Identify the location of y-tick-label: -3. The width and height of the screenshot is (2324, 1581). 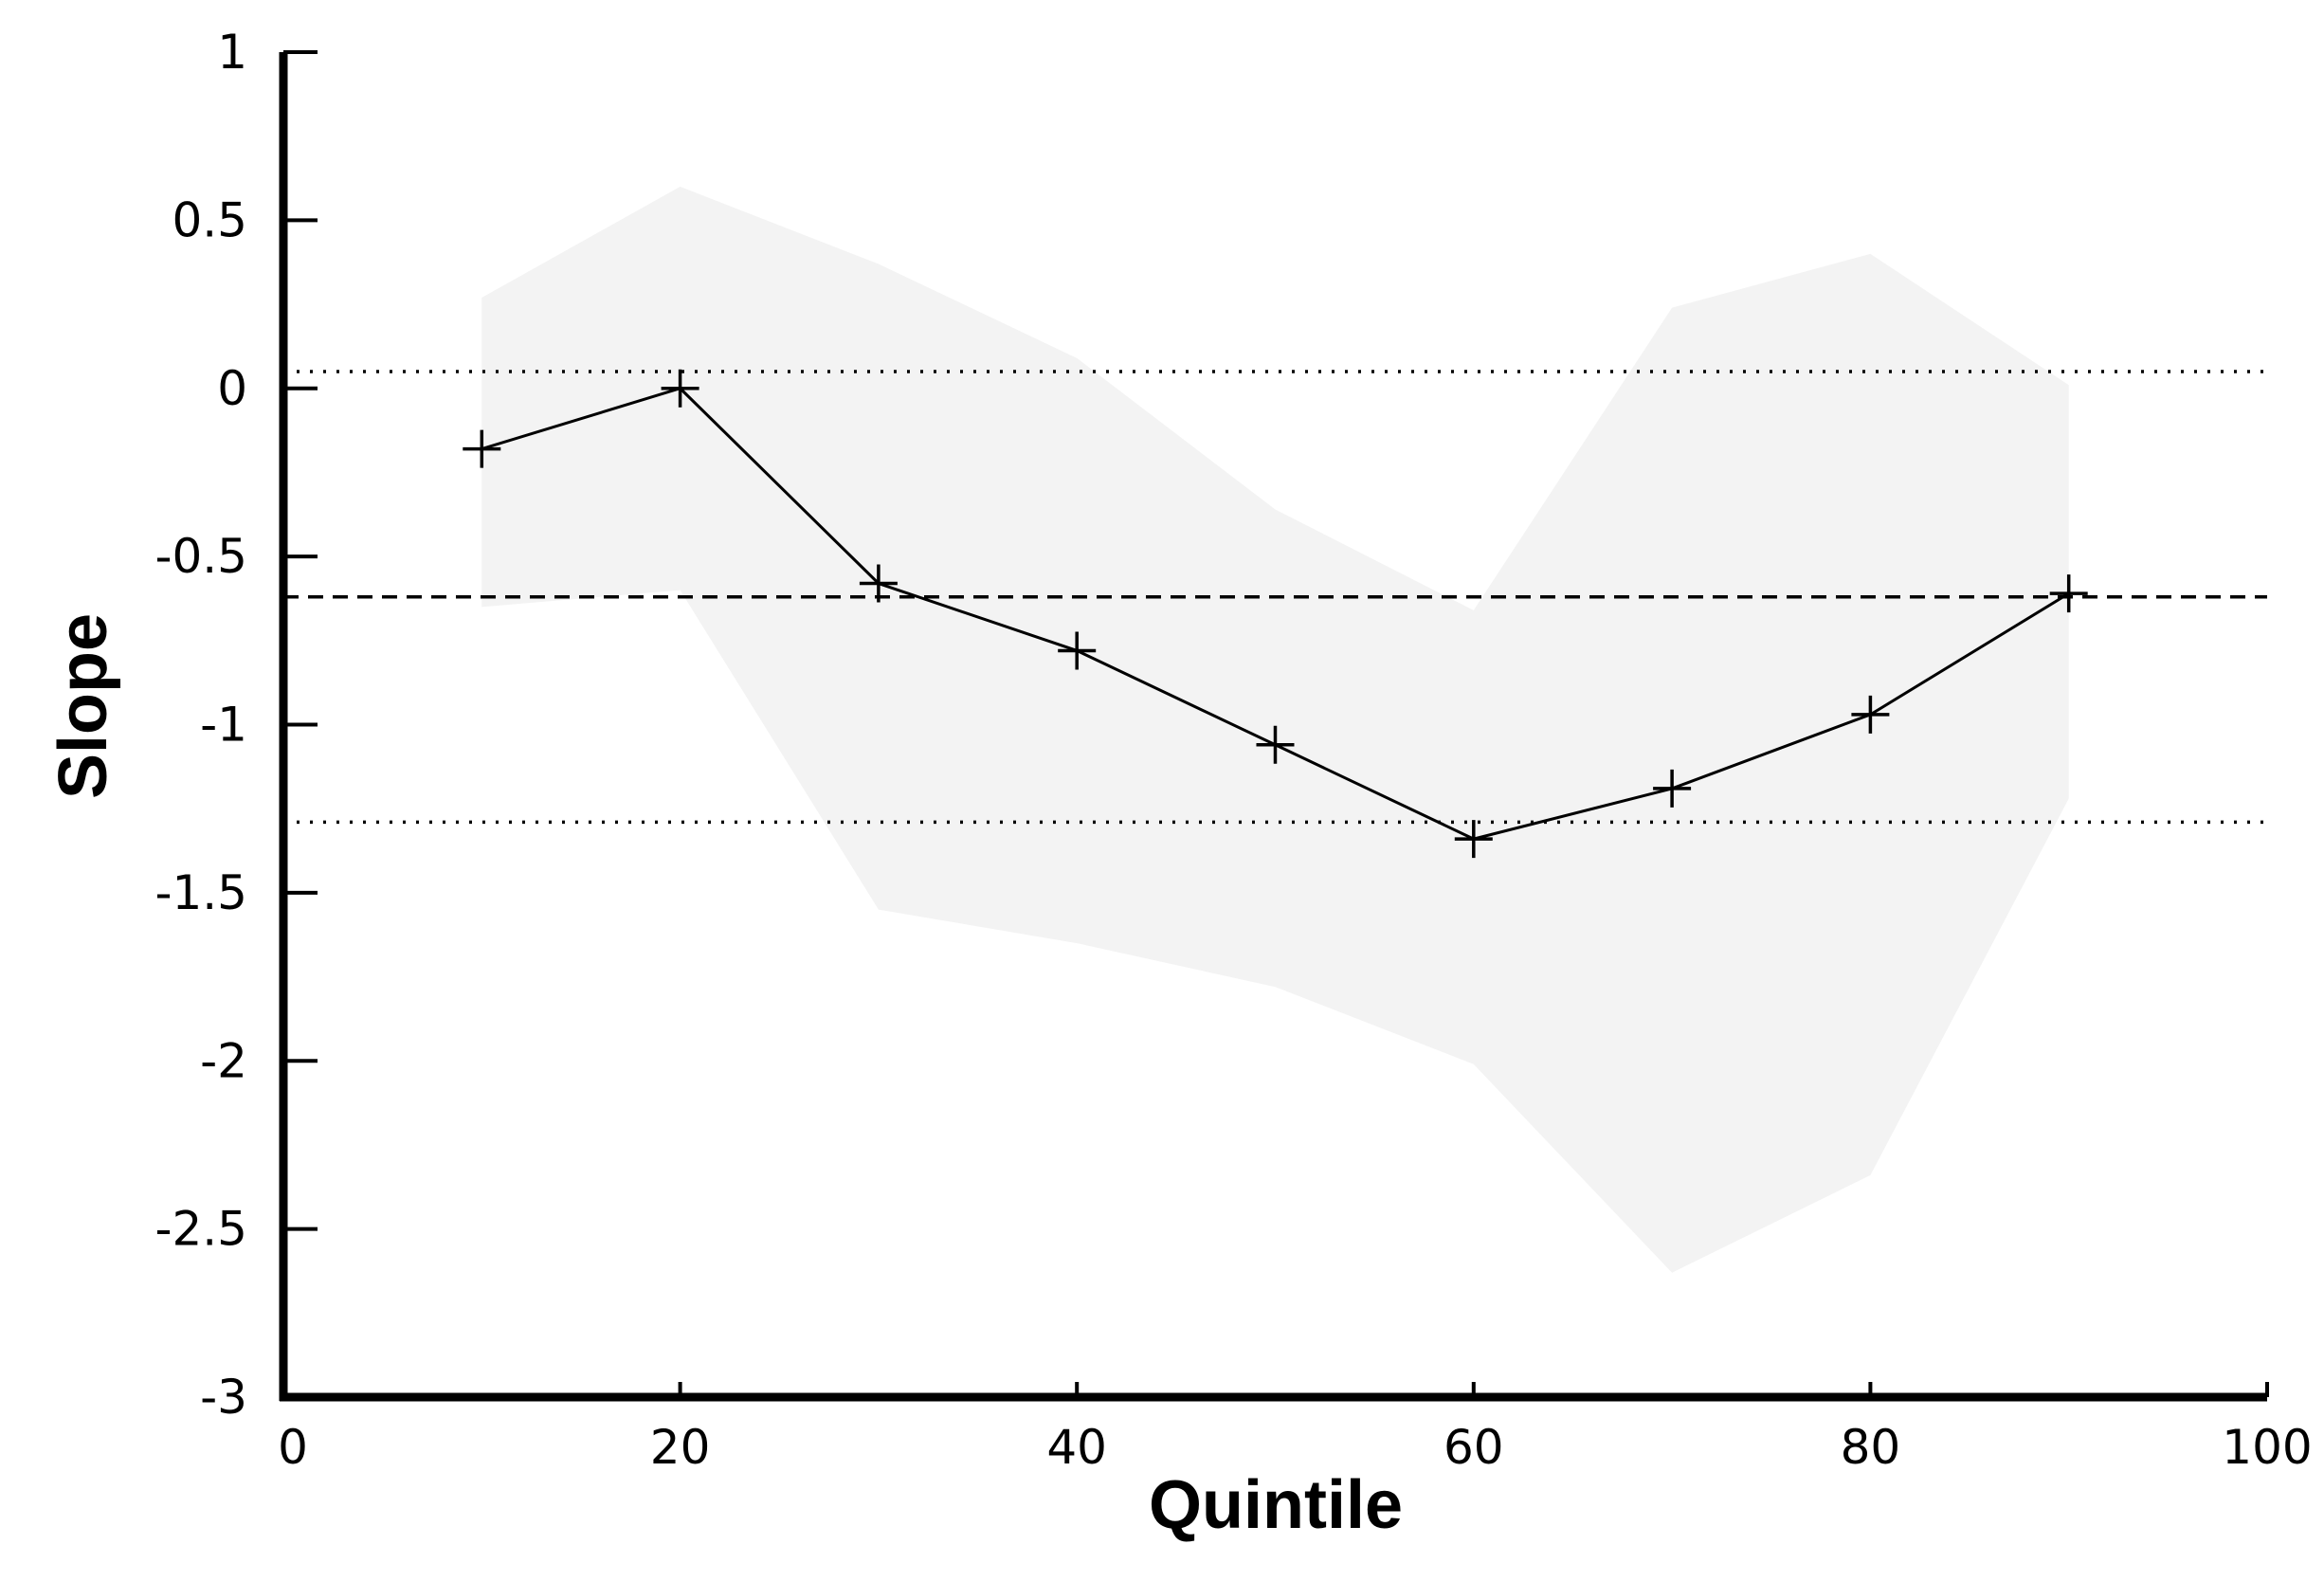
(223, 1397).